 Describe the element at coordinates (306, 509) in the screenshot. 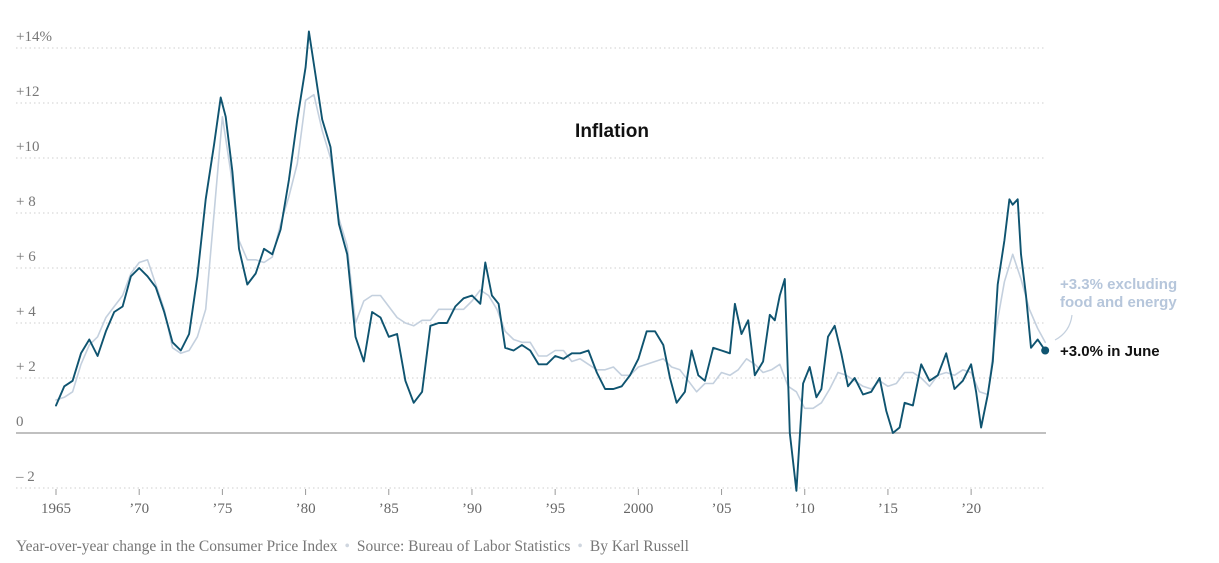

I see `x-tick-label: ’80` at that location.